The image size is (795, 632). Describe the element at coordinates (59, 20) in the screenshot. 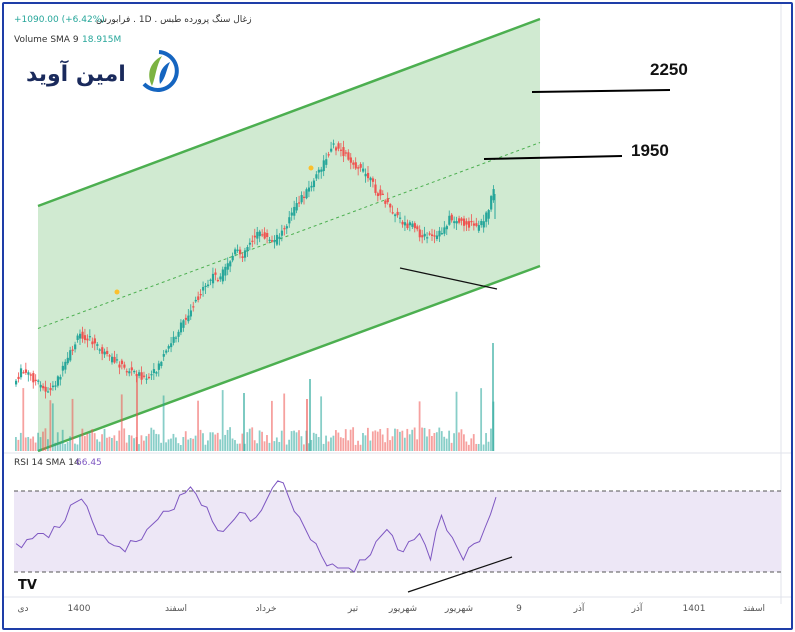

I see `price-change: +1090.00 (+6.42%)` at that location.